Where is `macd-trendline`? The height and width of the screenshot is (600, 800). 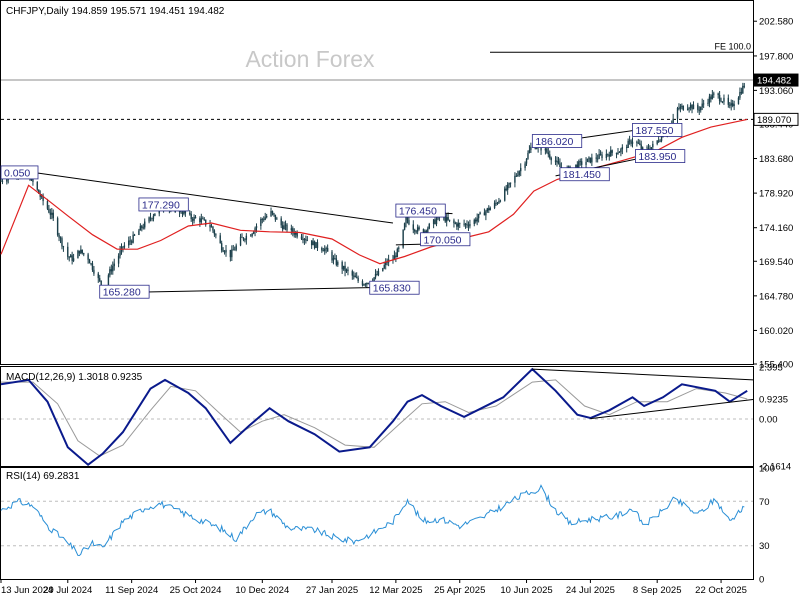
macd-trendline is located at coordinates (643, 374).